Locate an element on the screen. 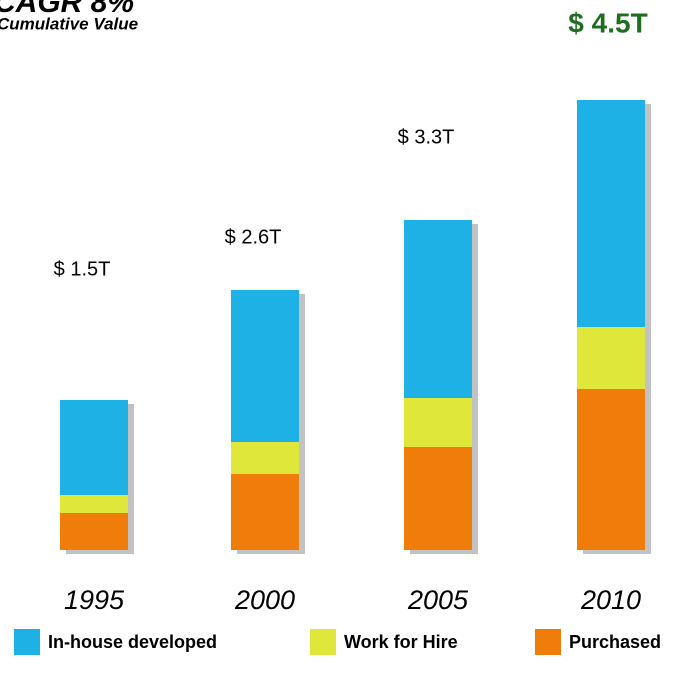 The width and height of the screenshot is (696, 687). chart-title: CAGR 8% is located at coordinates (67, 9).